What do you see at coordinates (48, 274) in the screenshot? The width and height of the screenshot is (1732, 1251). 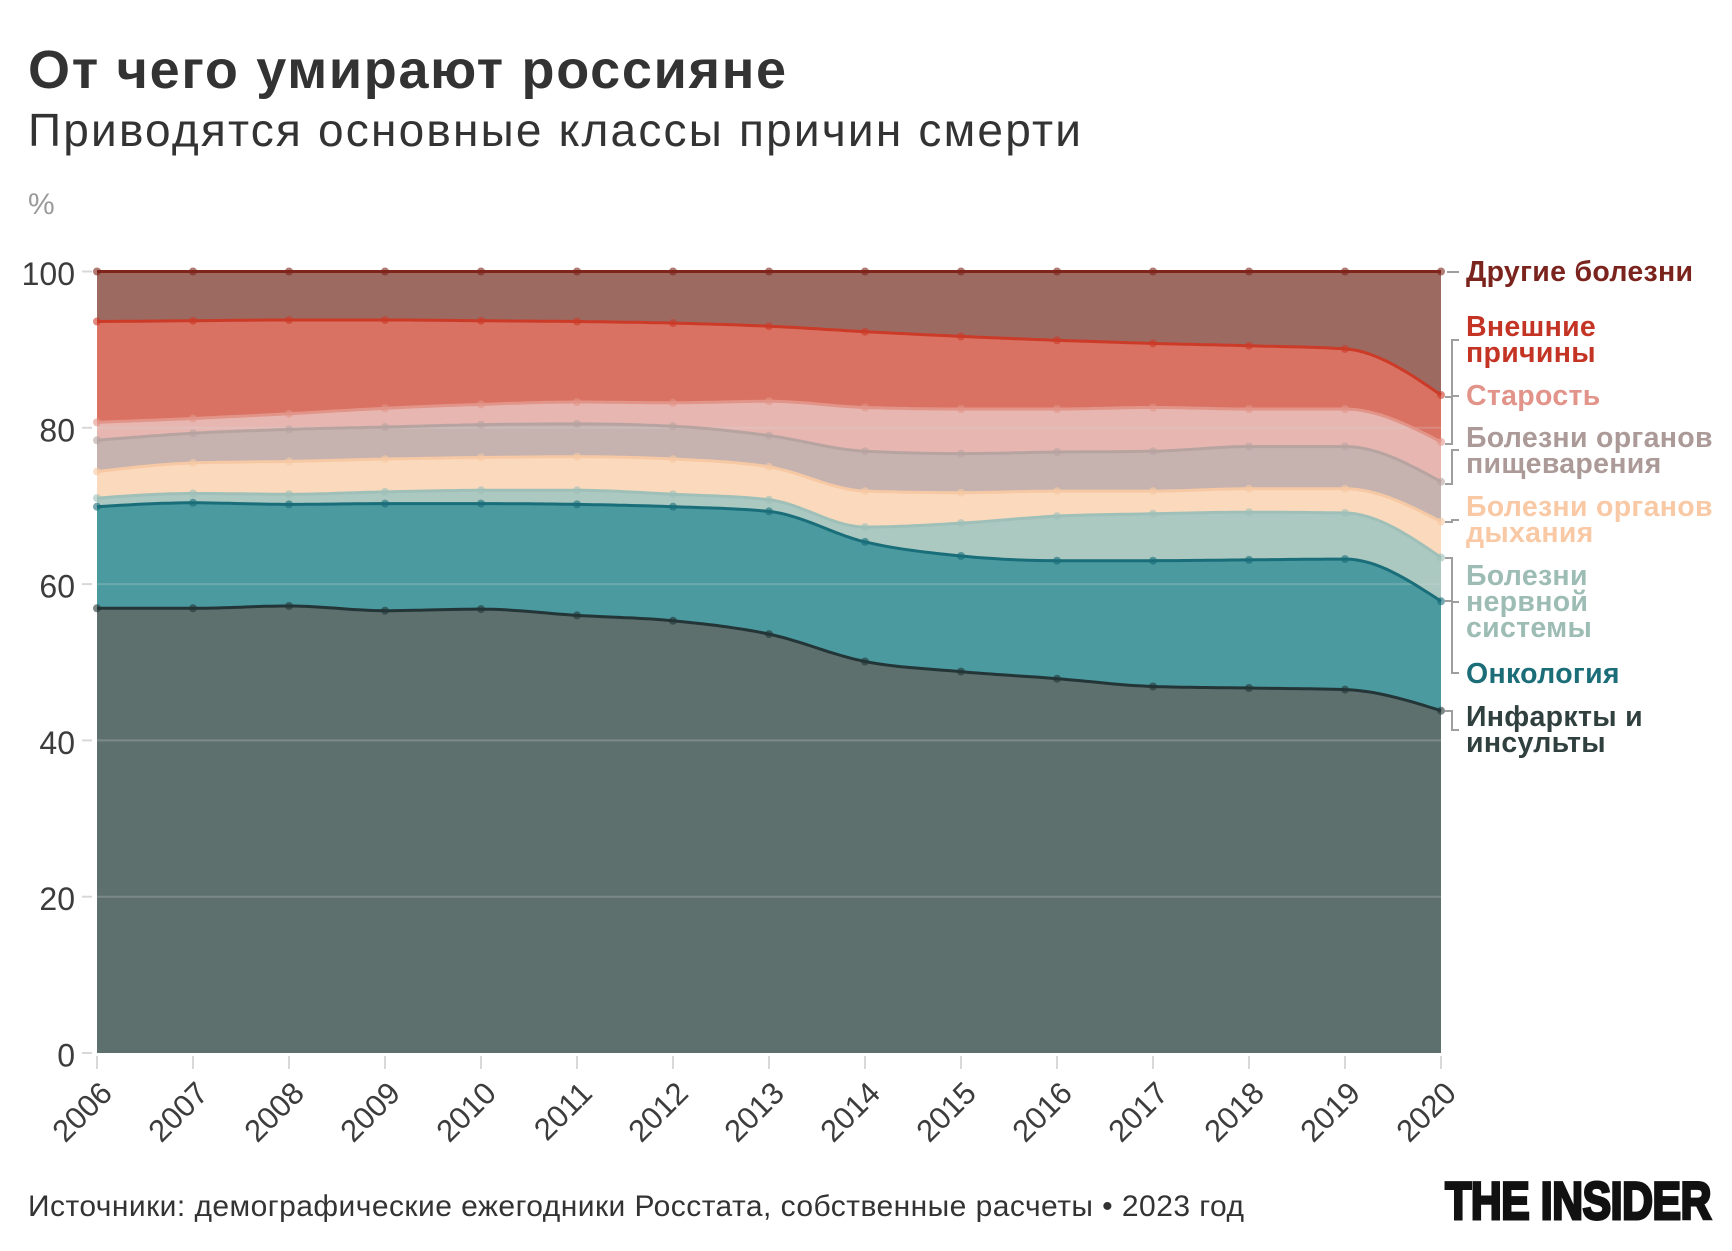 I see `svg-text: 100` at bounding box center [48, 274].